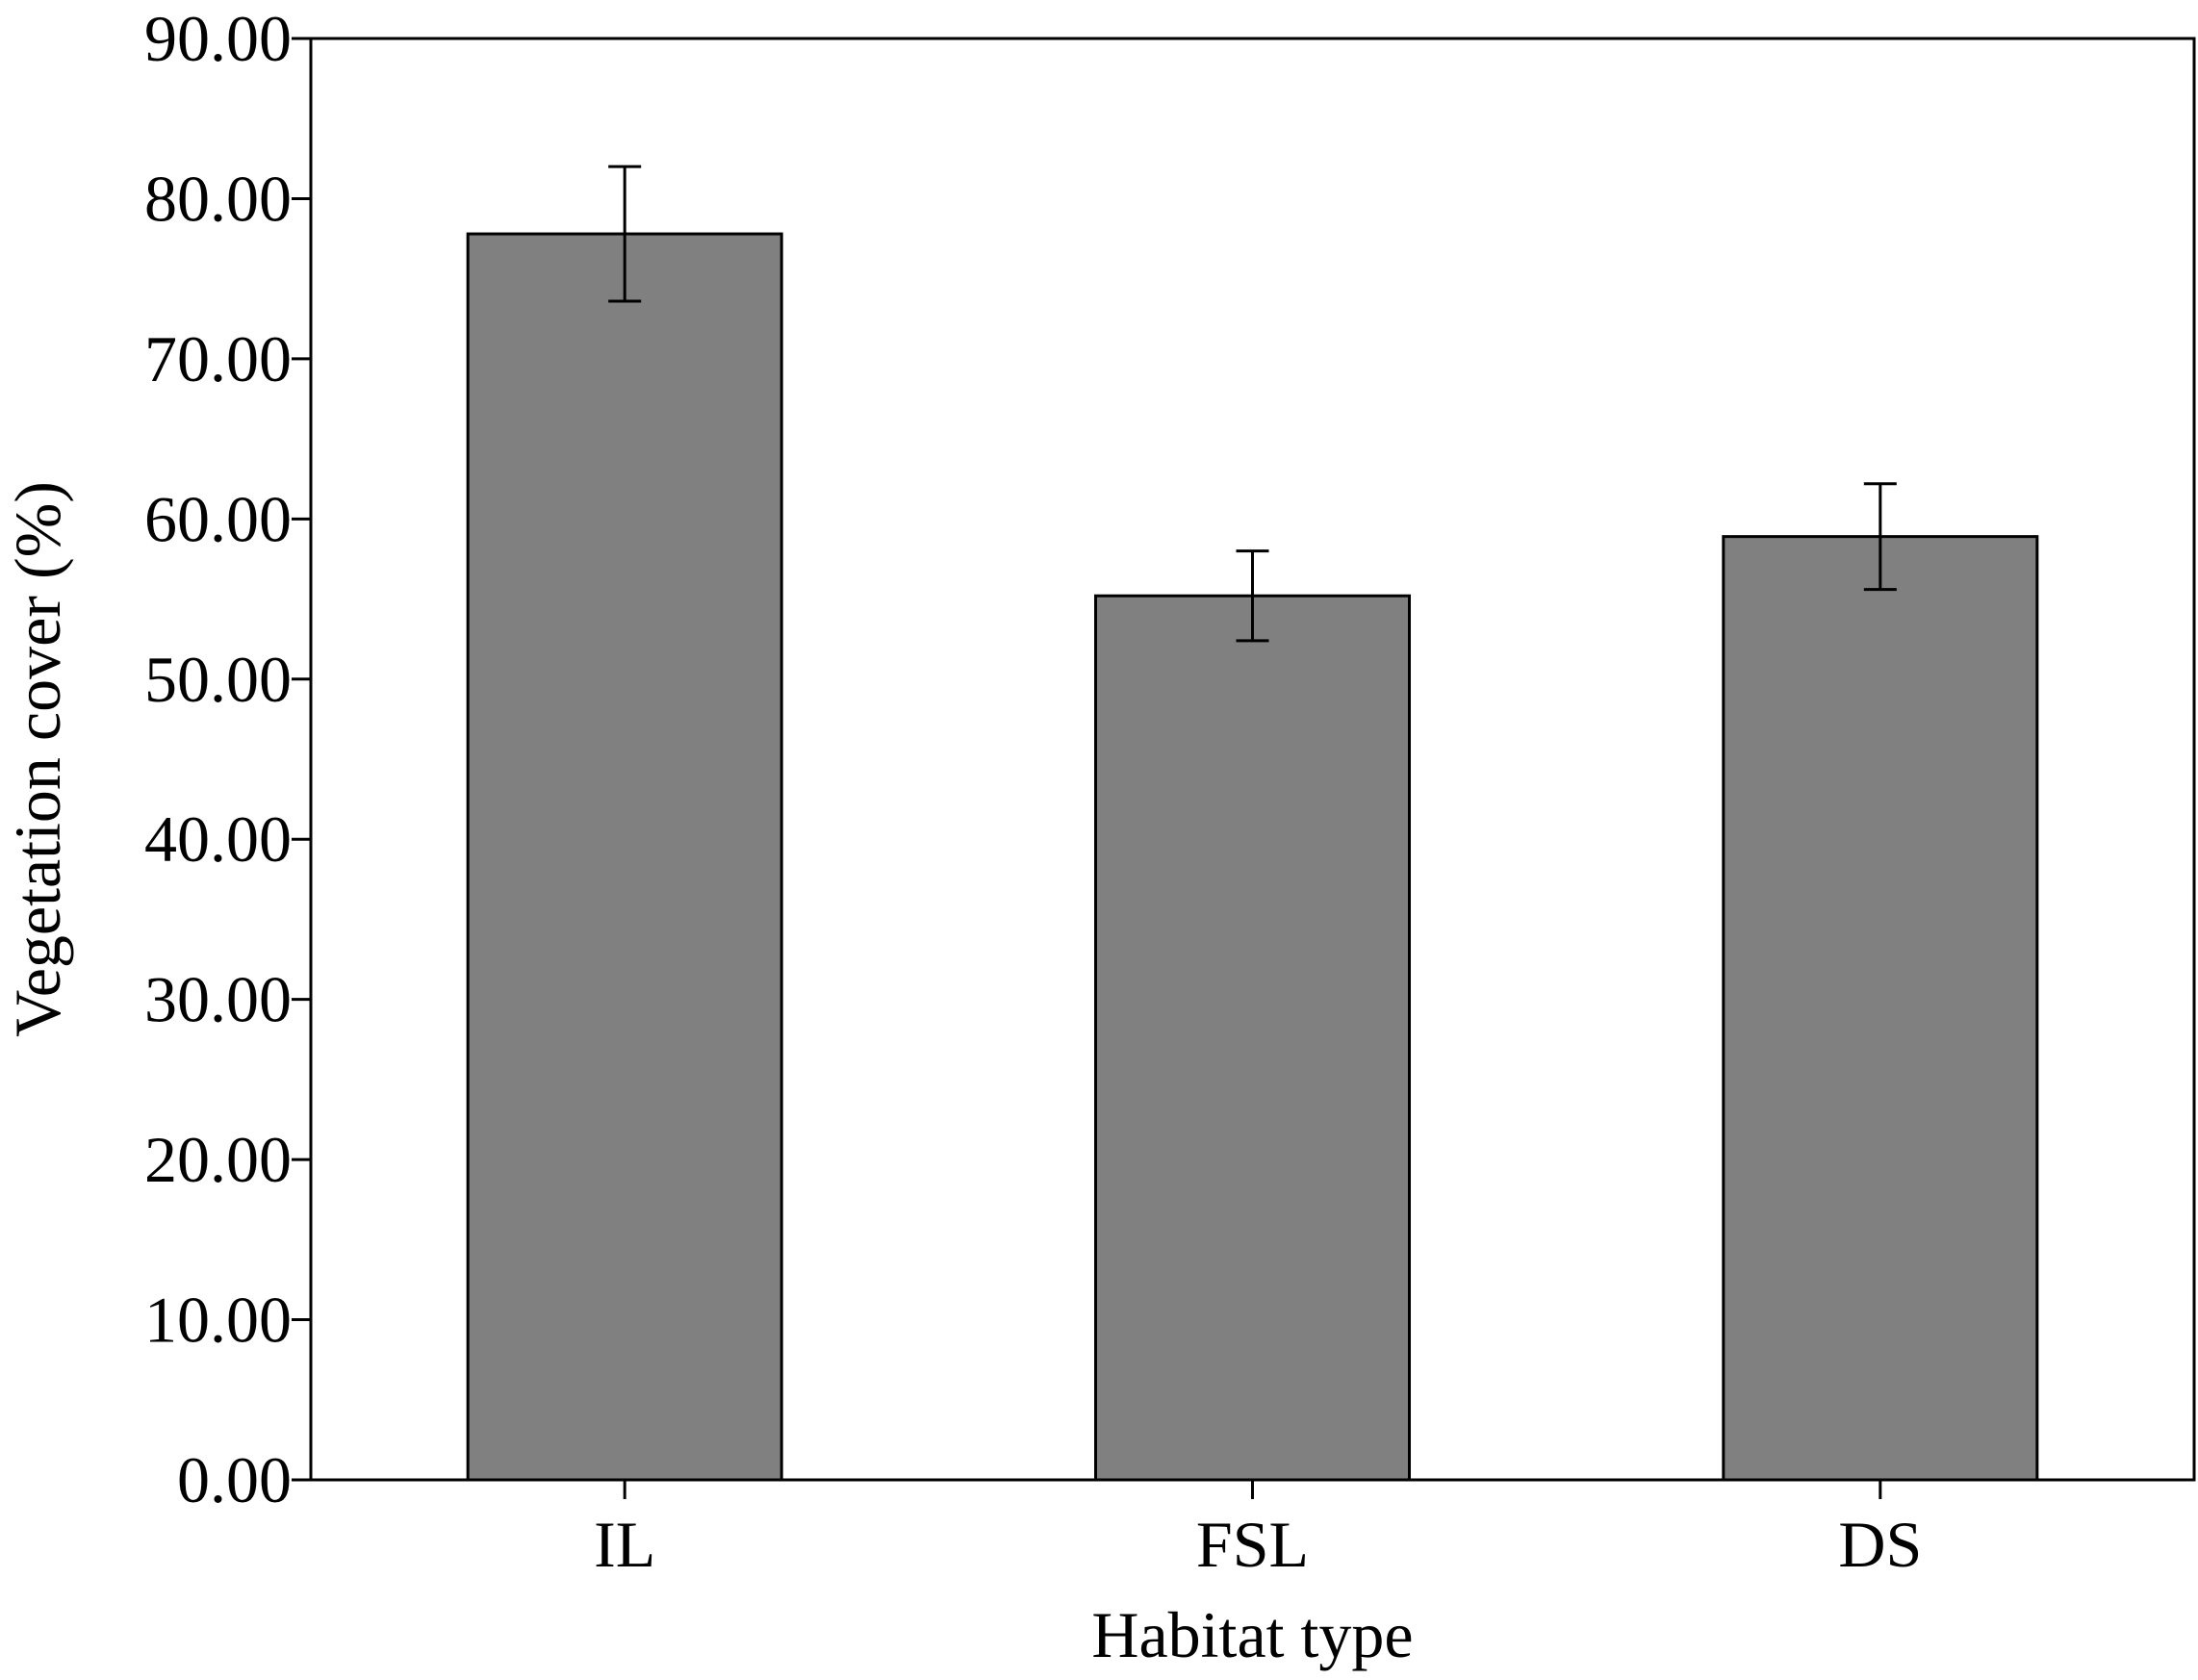 The width and height of the screenshot is (2198, 1680). I want to click on y-tick-label: 0.00, so click(234, 1479).